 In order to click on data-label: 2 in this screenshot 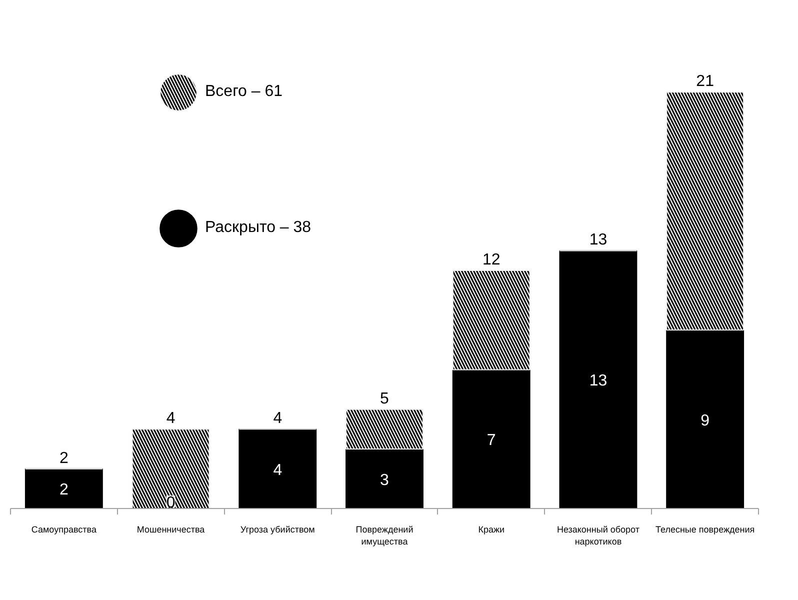, I will do `click(63, 490)`.